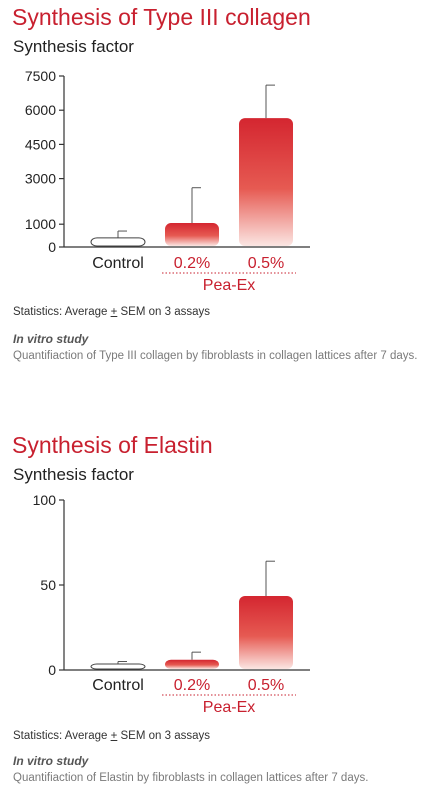  I want to click on y-tick-label: 6000, so click(40, 110).